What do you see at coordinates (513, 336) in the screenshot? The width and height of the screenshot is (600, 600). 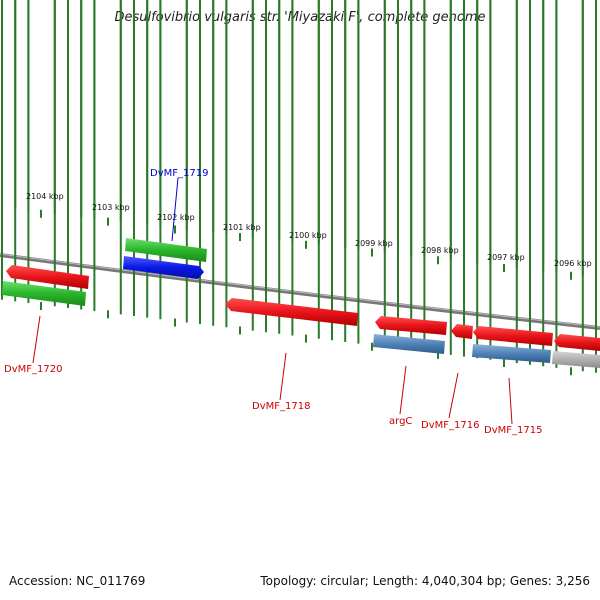 I see `feature-dvmf-1715-red` at bounding box center [513, 336].